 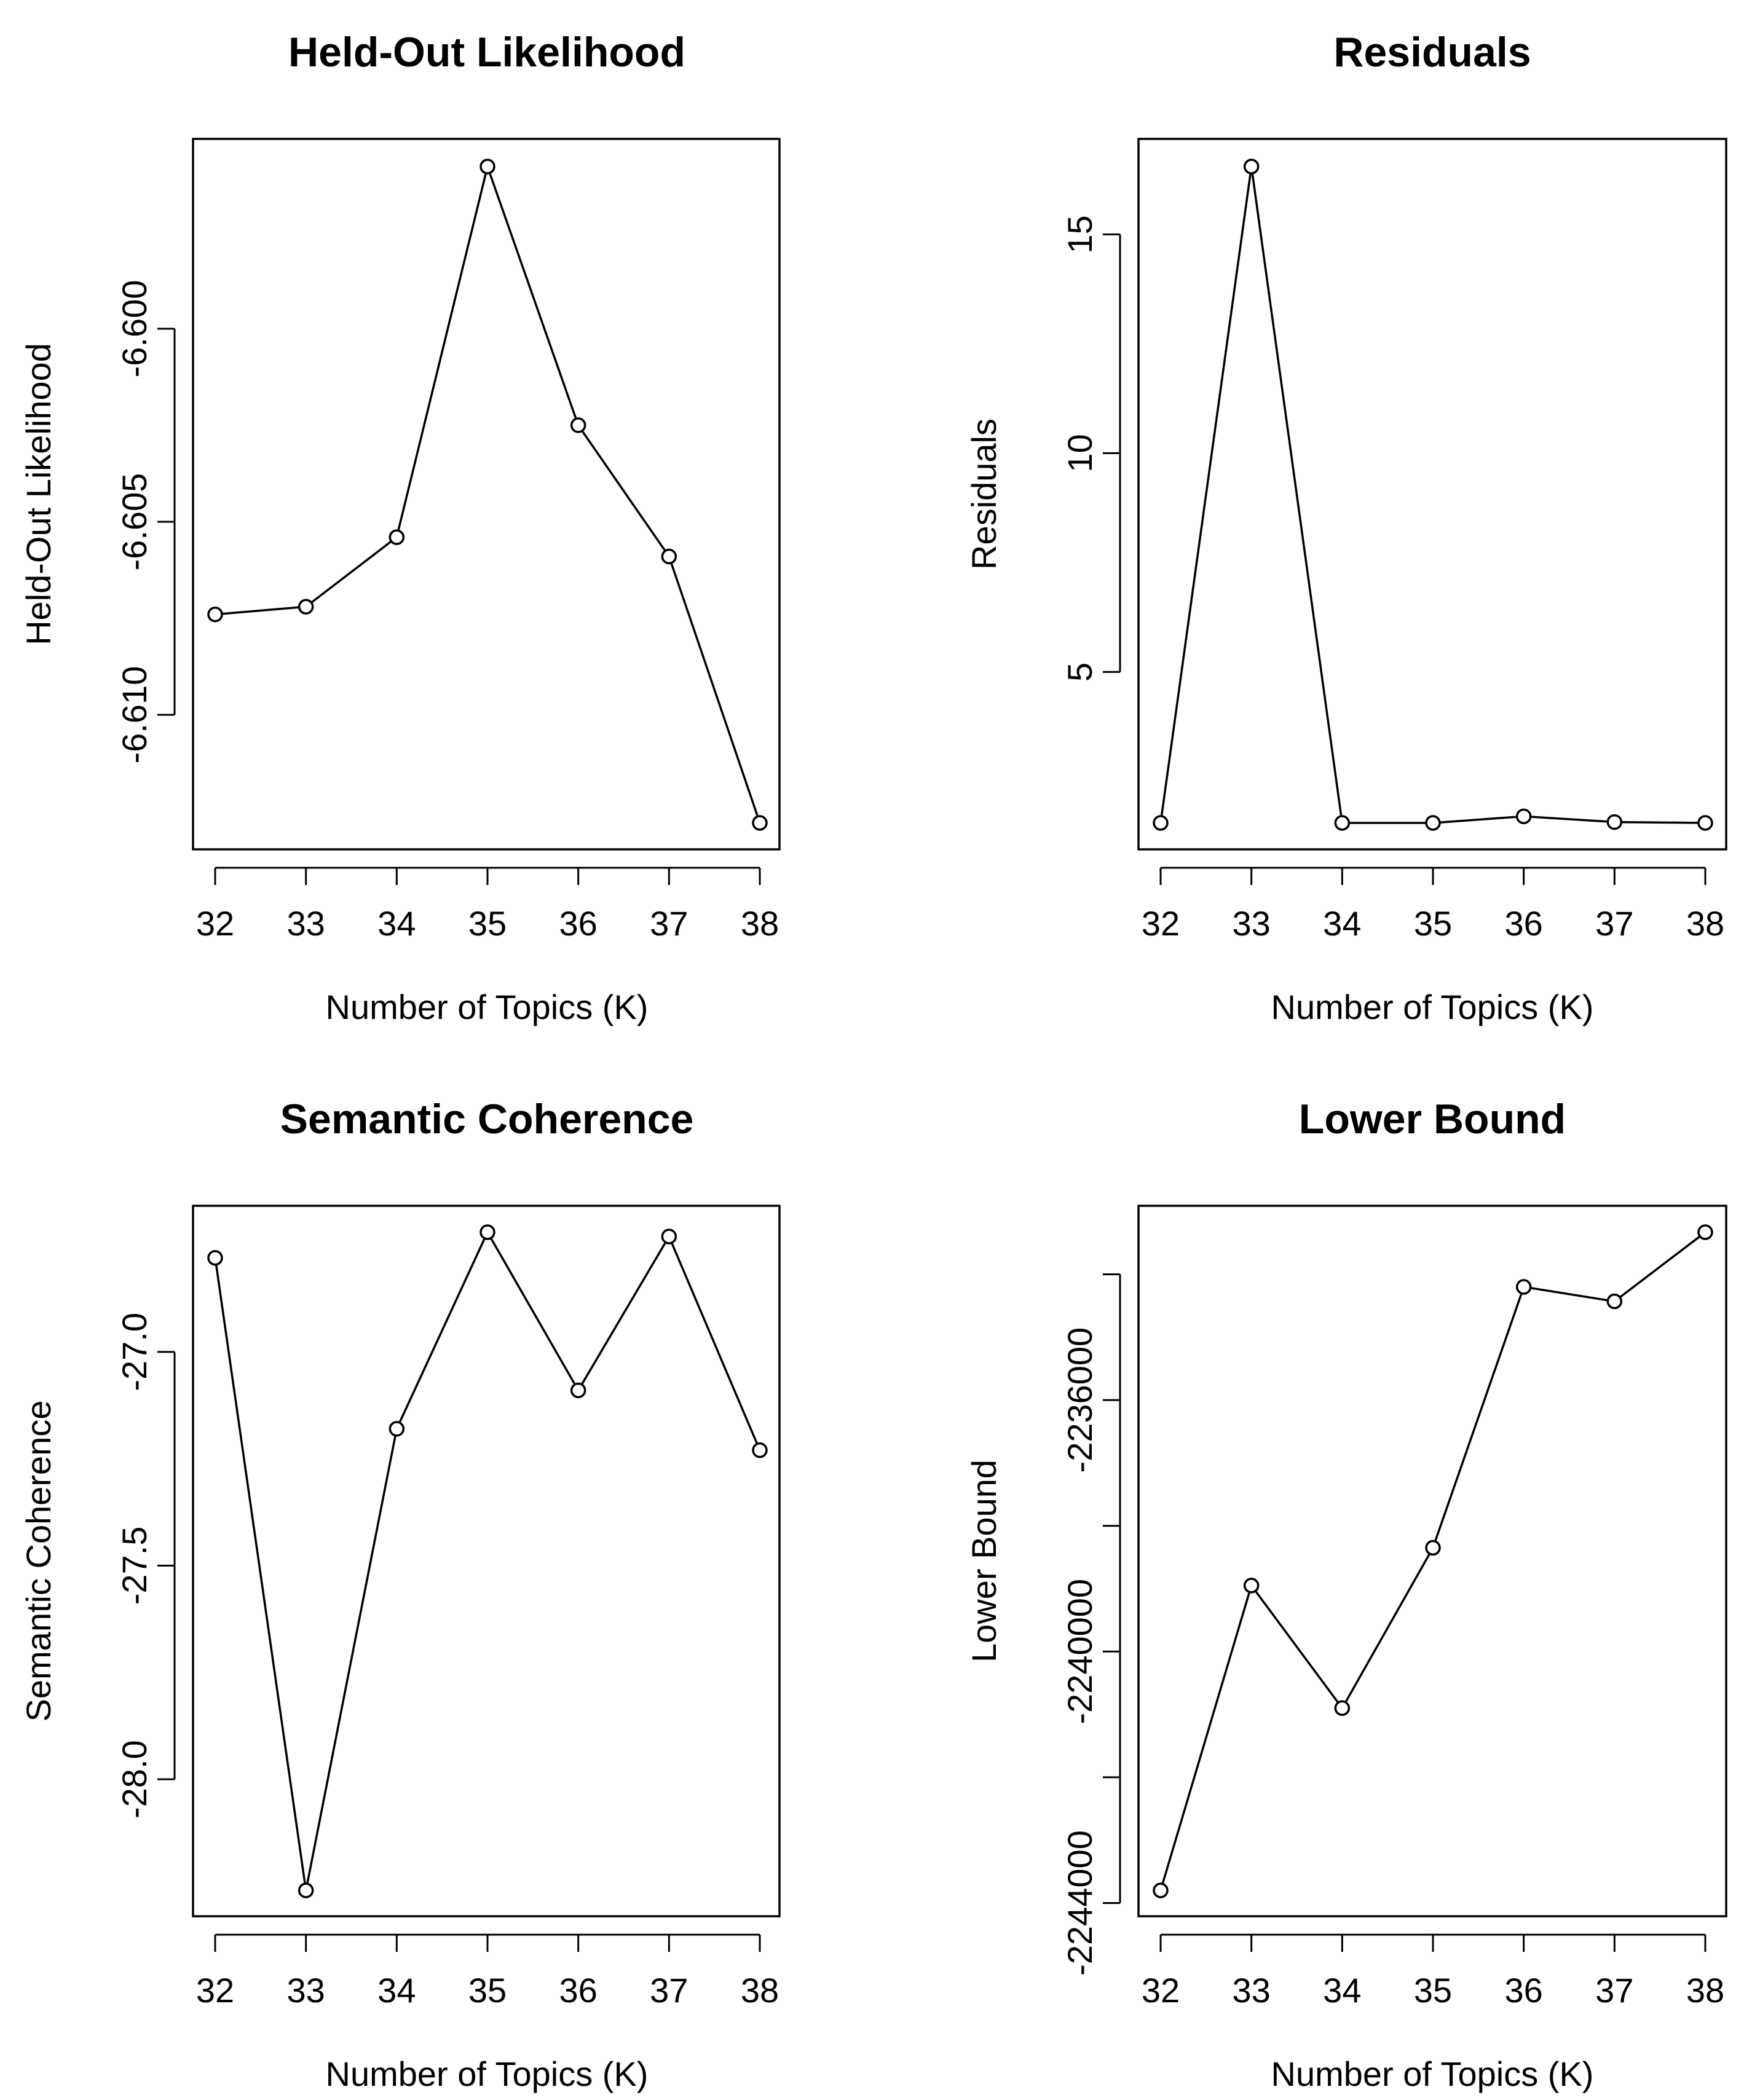 I want to click on y-tick-label: -2236000, so click(x=1079, y=1400).